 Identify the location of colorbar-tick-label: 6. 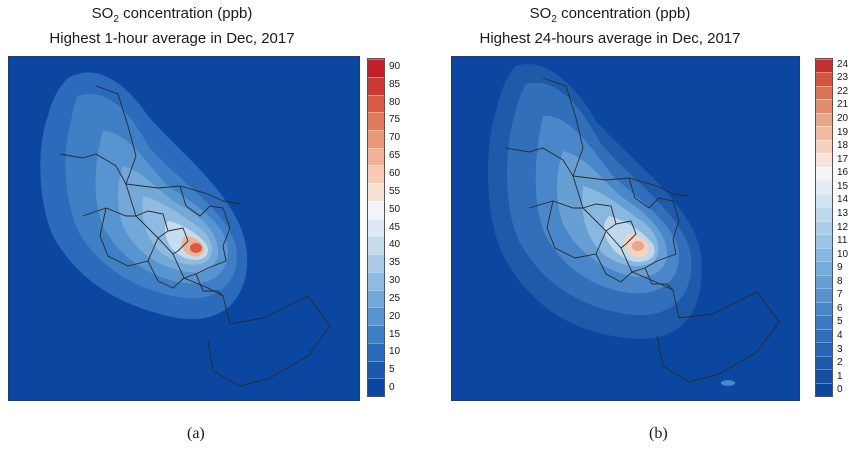
(840, 308).